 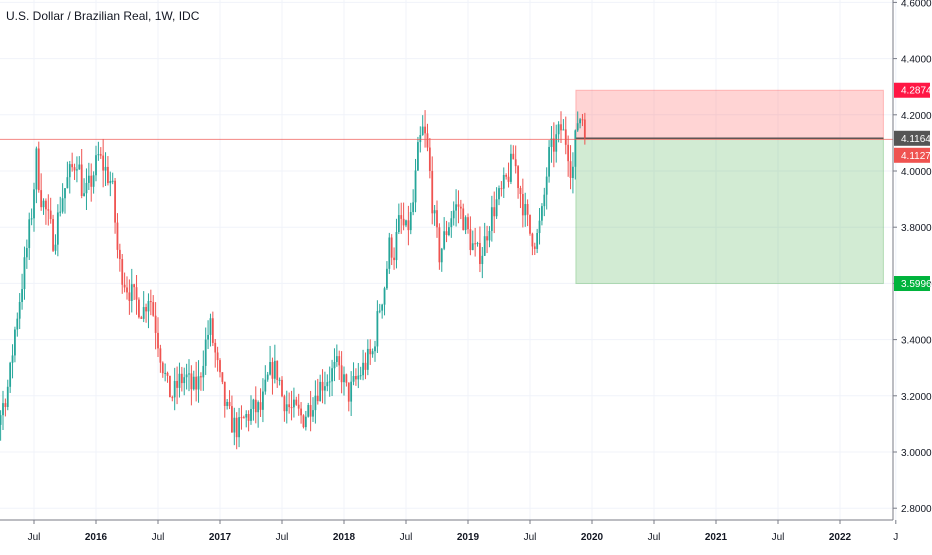 What do you see at coordinates (913, 90) in the screenshot?
I see `price-tag: 4.2874` at bounding box center [913, 90].